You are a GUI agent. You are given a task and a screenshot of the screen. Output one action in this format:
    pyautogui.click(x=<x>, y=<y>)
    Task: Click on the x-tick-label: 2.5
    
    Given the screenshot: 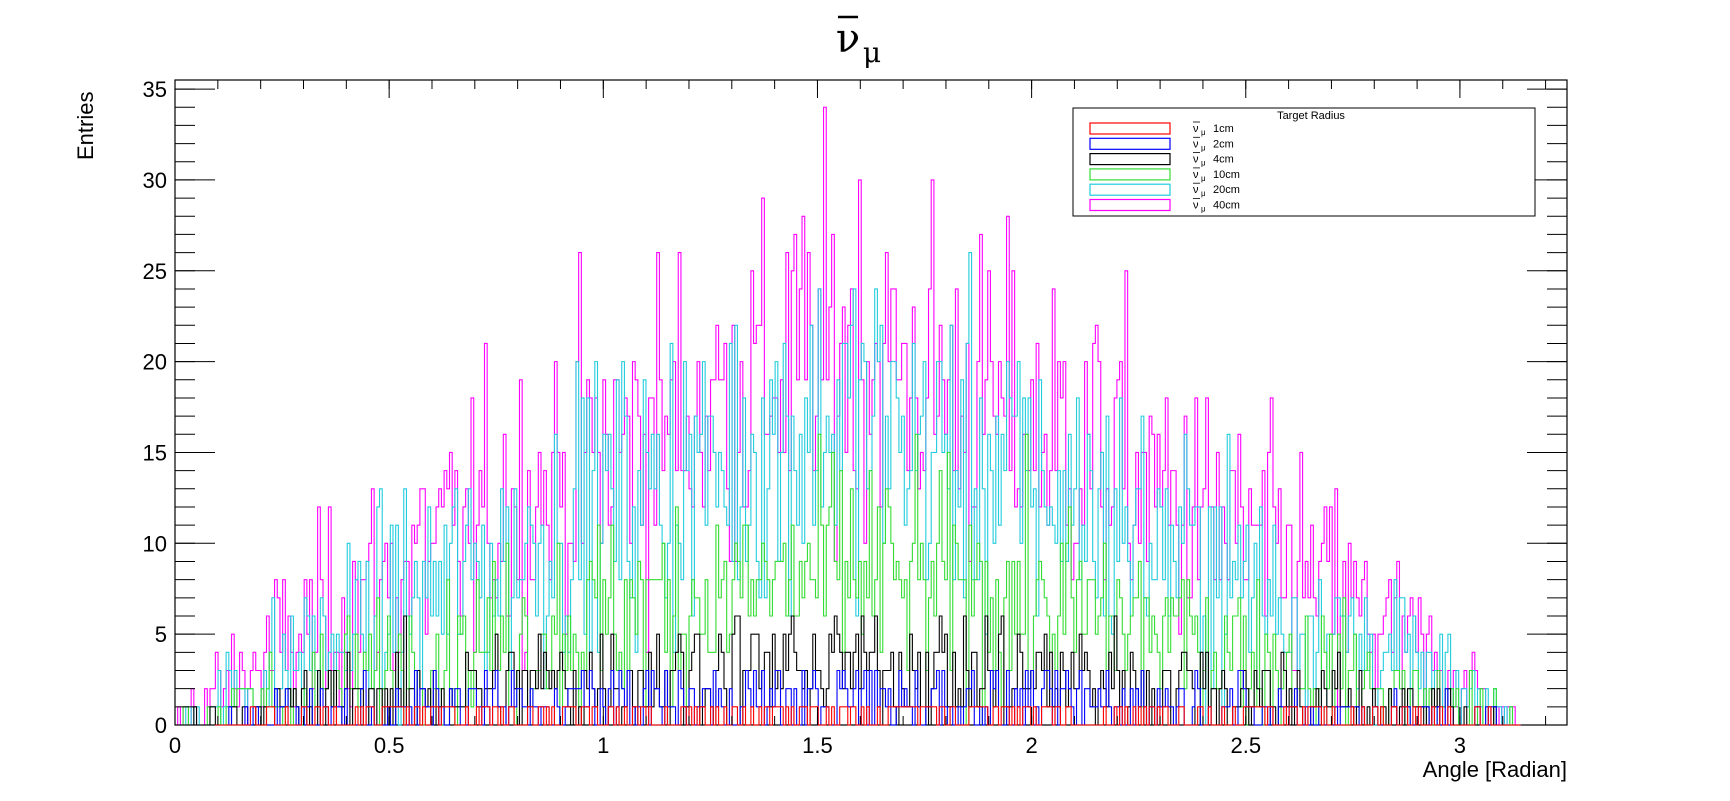 What is the action you would take?
    pyautogui.click(x=1245, y=745)
    